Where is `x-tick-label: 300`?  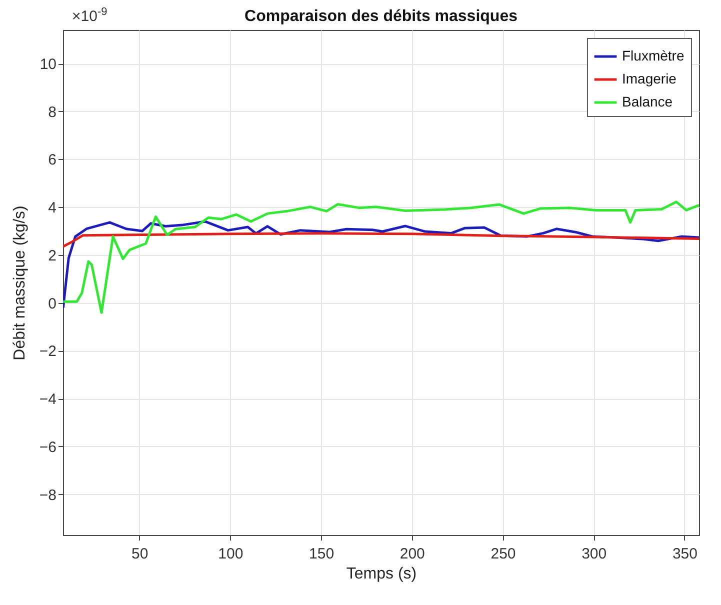
x-tick-label: 300 is located at coordinates (594, 554).